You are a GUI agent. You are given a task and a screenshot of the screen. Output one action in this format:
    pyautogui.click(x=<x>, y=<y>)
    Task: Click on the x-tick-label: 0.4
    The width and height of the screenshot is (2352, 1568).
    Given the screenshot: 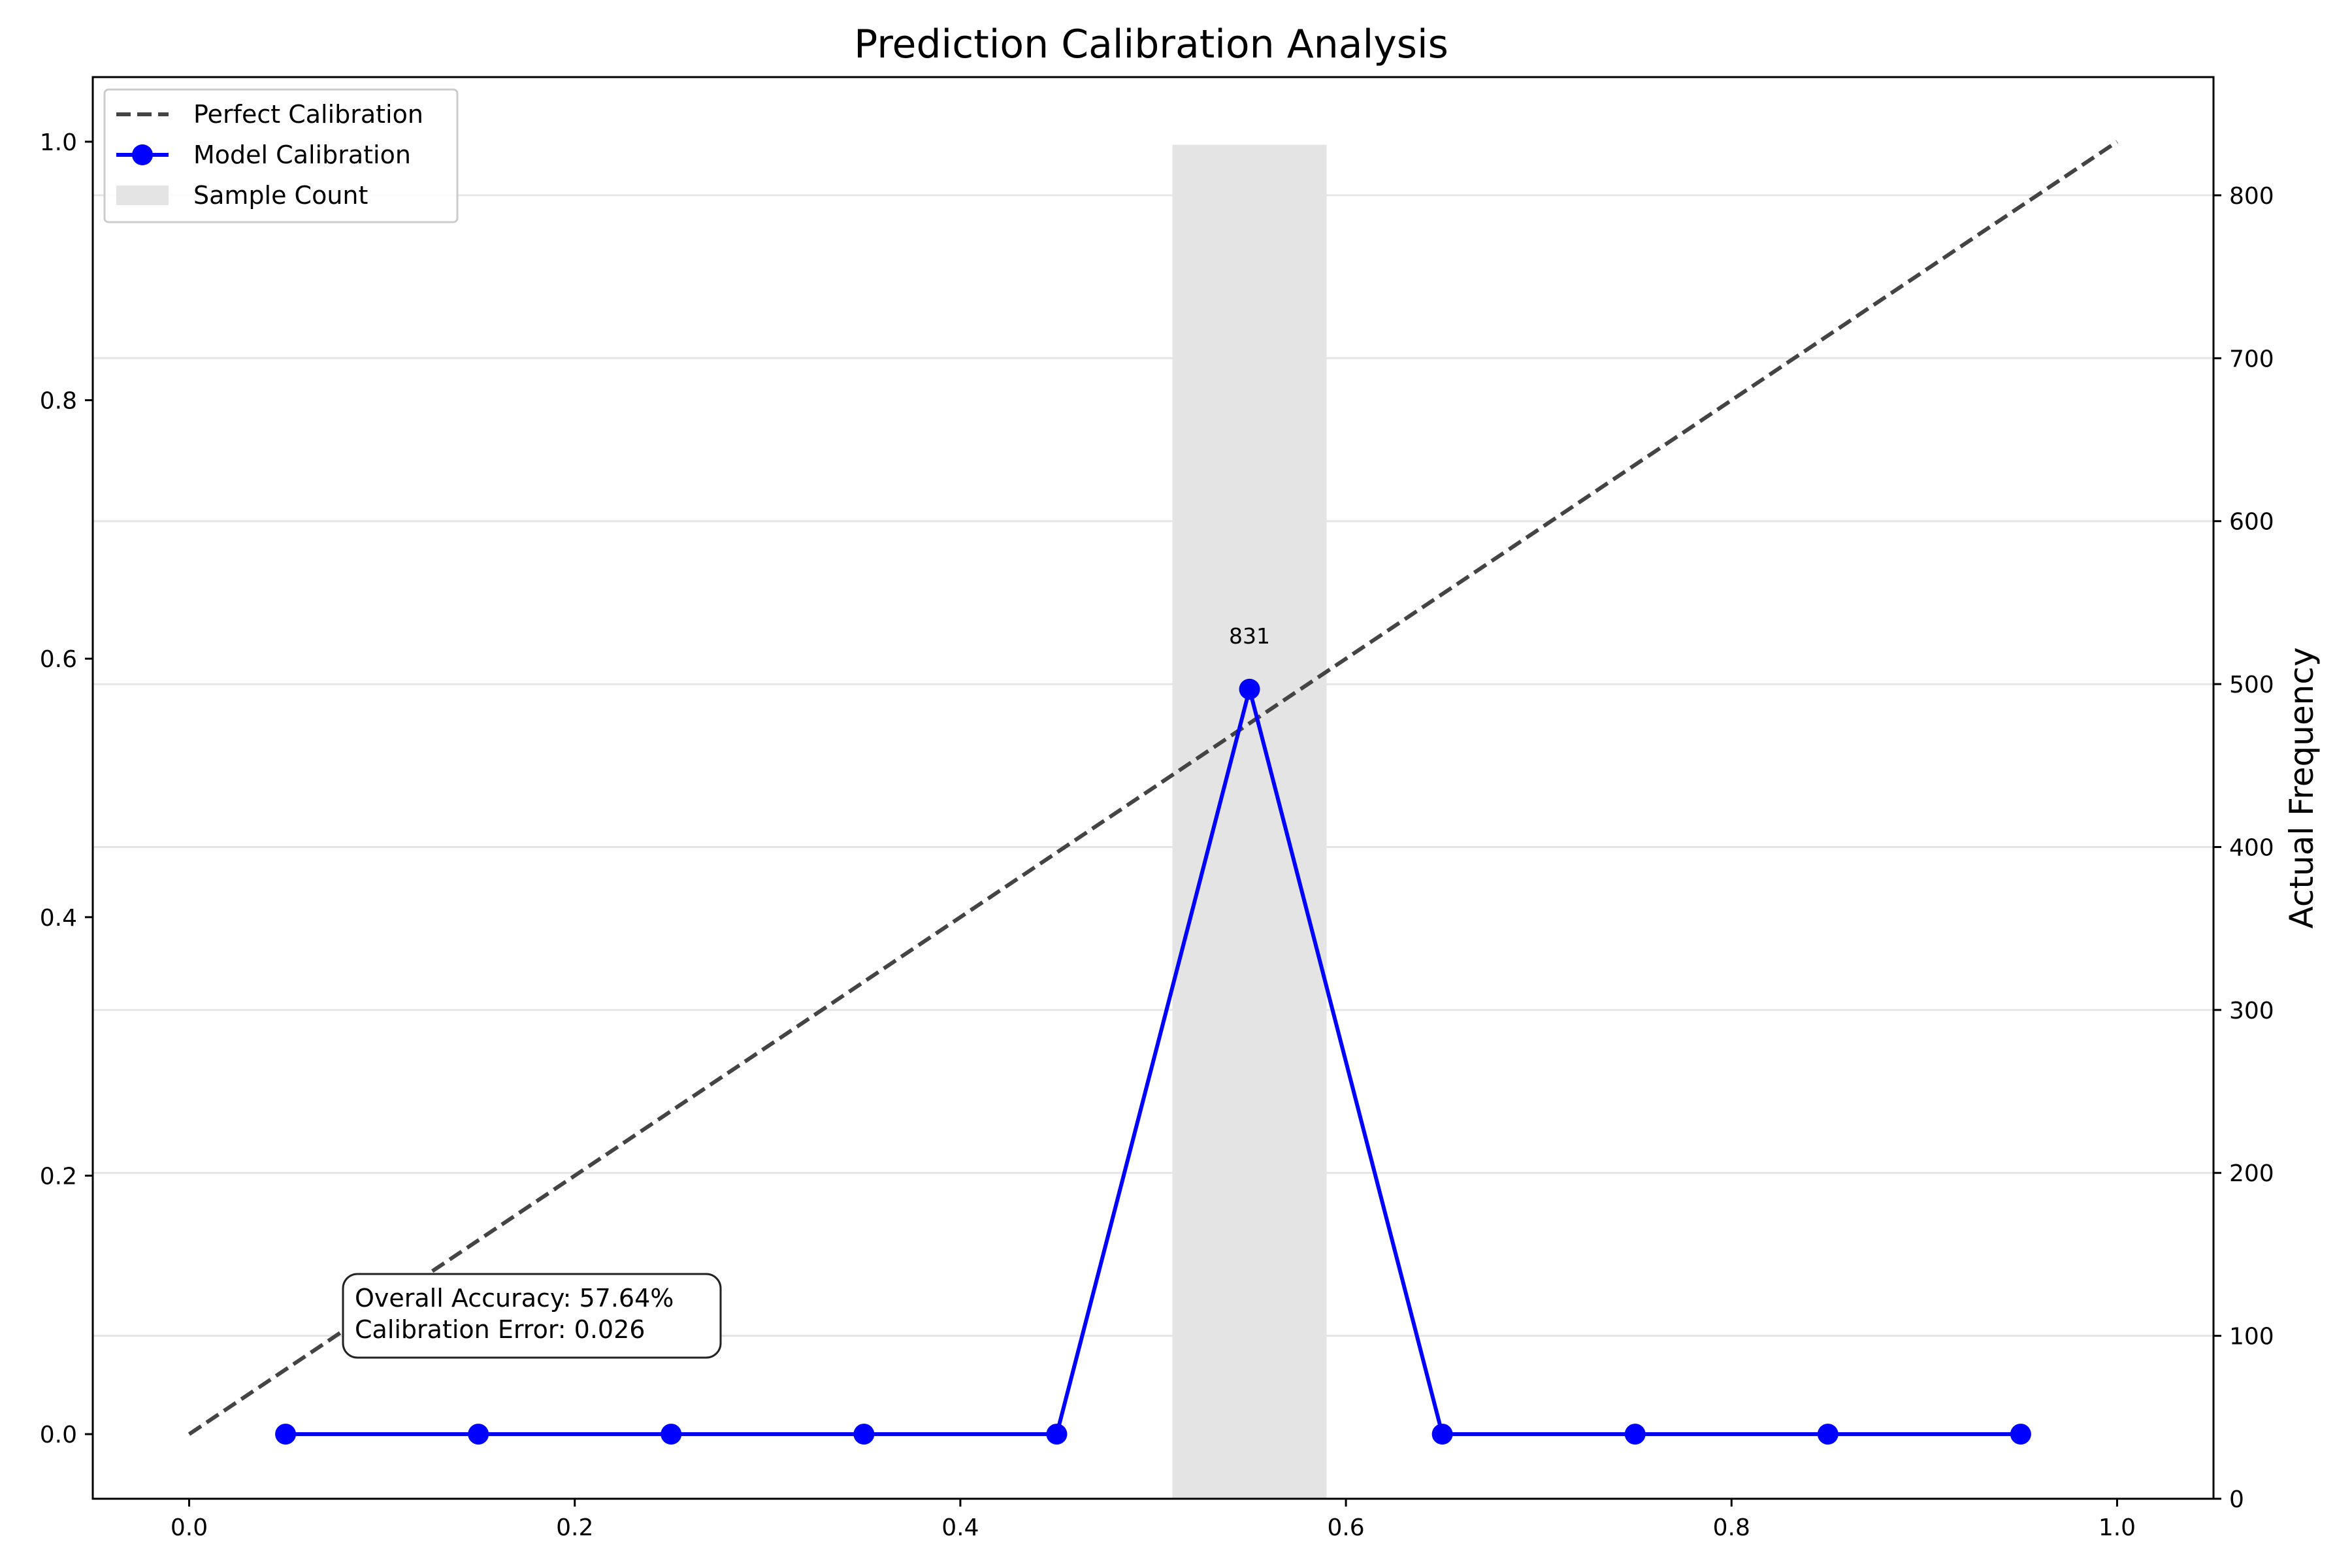 What is the action you would take?
    pyautogui.click(x=960, y=1527)
    